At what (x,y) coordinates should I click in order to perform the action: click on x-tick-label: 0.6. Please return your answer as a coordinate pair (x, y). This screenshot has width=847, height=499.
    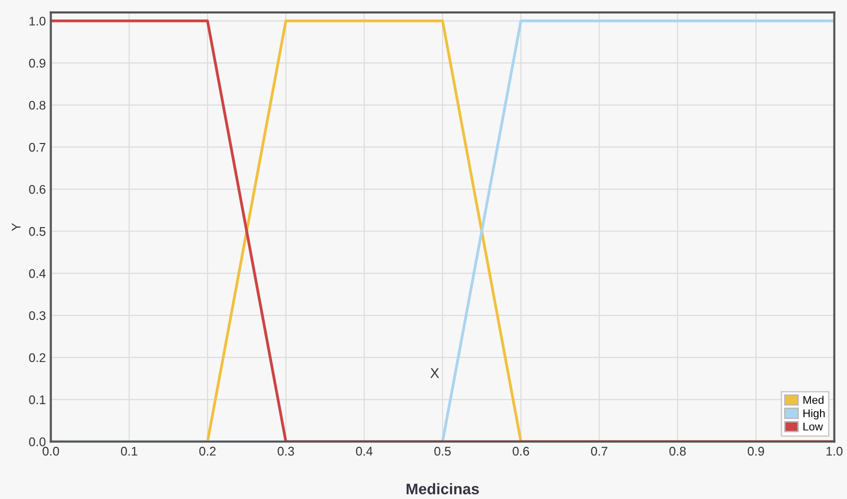
    Looking at the image, I should click on (521, 451).